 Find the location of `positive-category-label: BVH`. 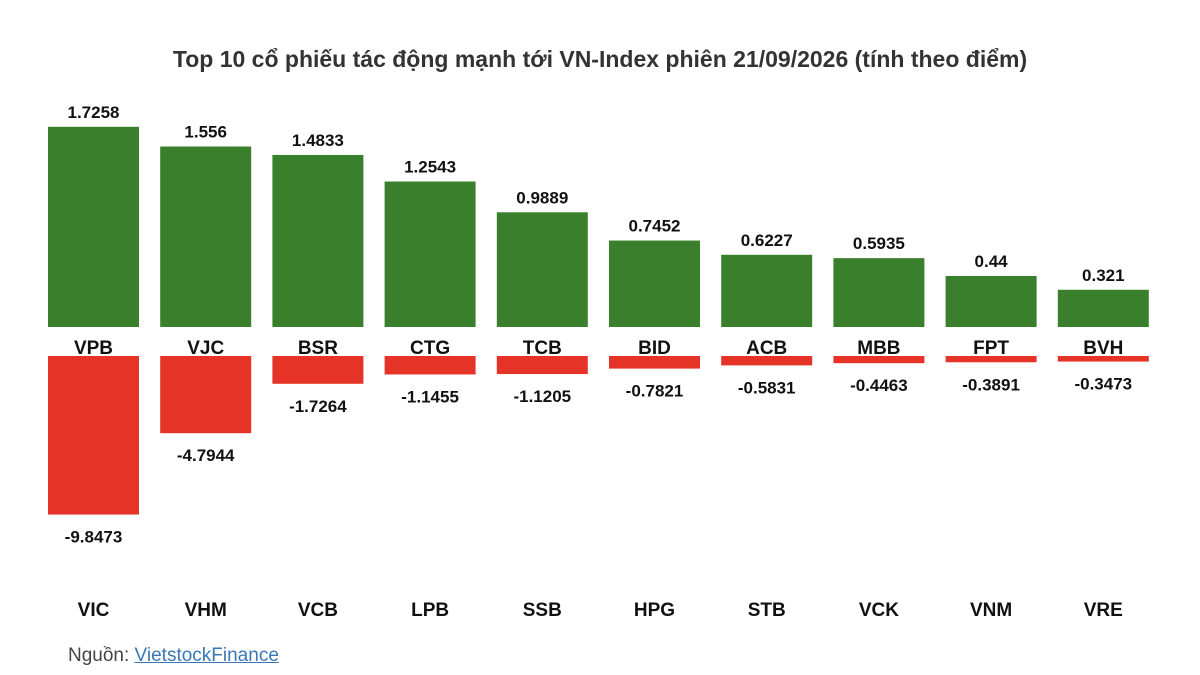

positive-category-label: BVH is located at coordinates (1103, 348).